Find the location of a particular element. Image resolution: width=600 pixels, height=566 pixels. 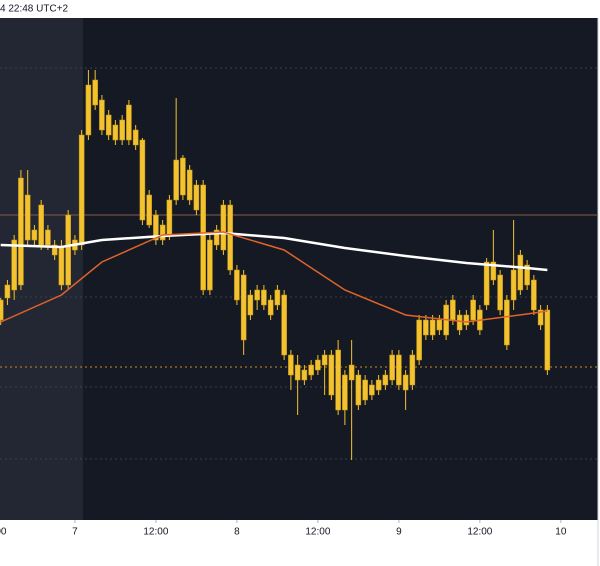

x-tick-label: 9 is located at coordinates (399, 532).